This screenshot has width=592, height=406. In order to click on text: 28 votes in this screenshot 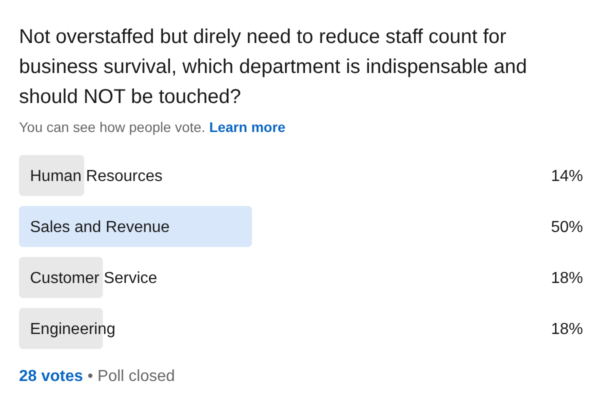, I will do `click(51, 376)`.